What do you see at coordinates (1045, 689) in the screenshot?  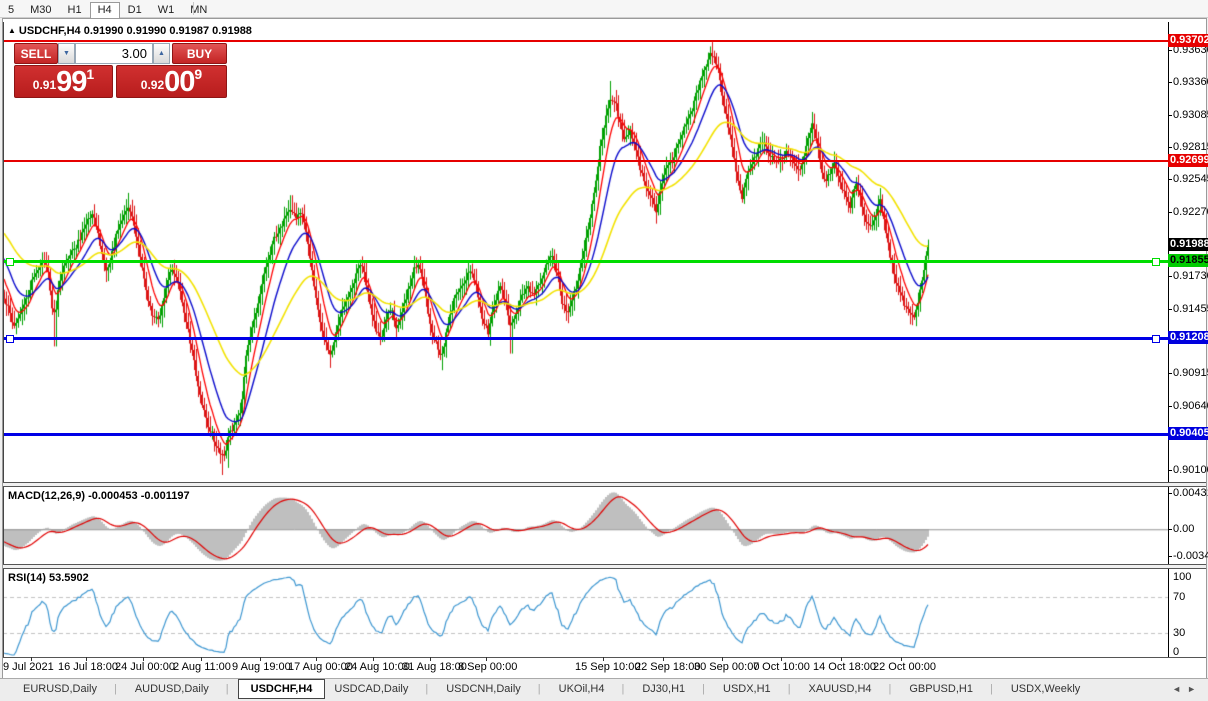 I see `chart-tab: USDX,Weekly` at bounding box center [1045, 689].